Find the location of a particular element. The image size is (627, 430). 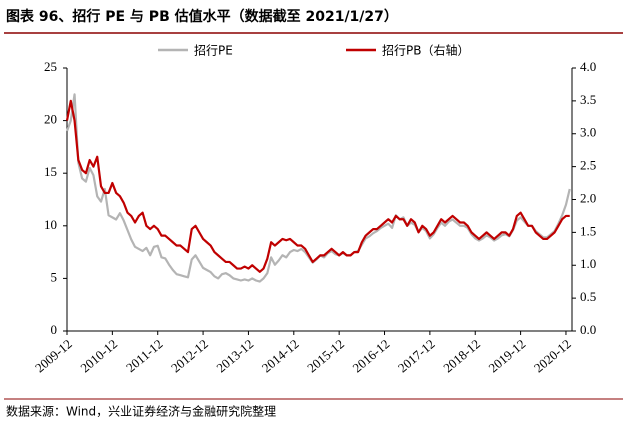

y2-tick-label: 2.5 is located at coordinates (588, 165).